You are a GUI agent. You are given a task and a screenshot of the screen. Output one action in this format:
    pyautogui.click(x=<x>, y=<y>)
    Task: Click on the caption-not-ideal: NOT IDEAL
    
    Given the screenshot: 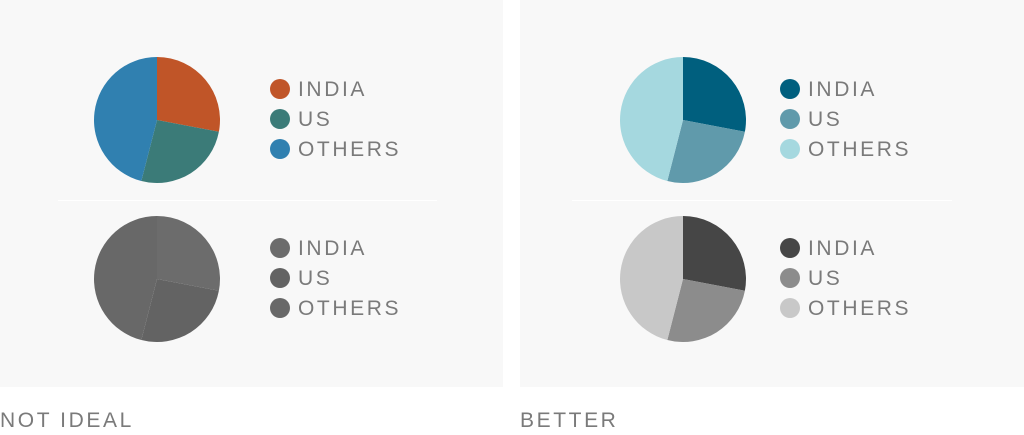 What is the action you would take?
    pyautogui.click(x=67, y=420)
    